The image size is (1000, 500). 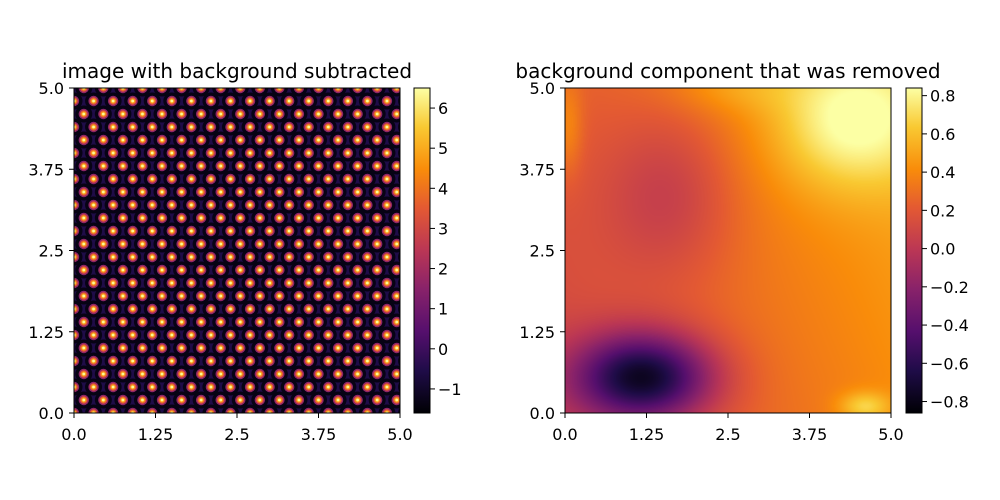 I want to click on colorbar-tick-label: 5, so click(x=443, y=148).